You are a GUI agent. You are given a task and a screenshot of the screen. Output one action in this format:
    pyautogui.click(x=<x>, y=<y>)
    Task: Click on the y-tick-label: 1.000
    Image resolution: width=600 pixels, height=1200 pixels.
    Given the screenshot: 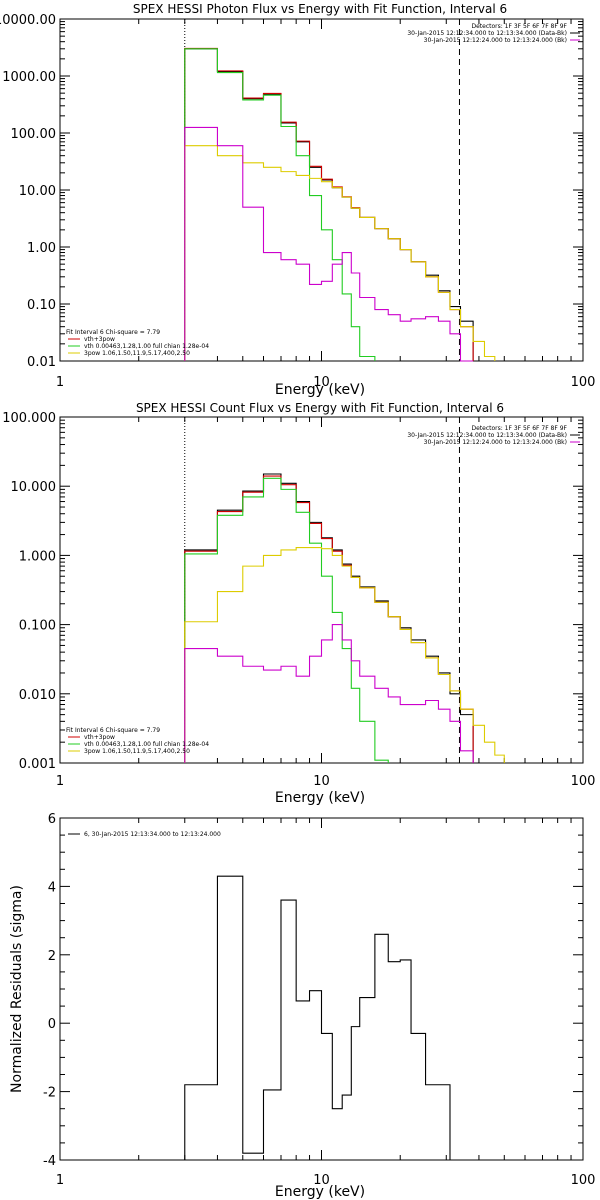 What is the action you would take?
    pyautogui.click(x=37, y=556)
    